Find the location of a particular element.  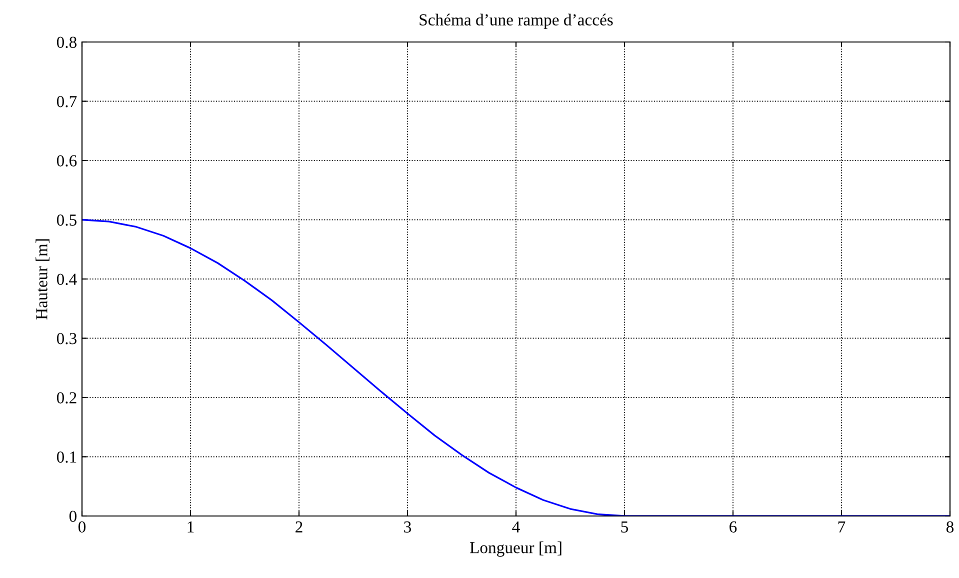

x-tick-label: 0 is located at coordinates (82, 527).